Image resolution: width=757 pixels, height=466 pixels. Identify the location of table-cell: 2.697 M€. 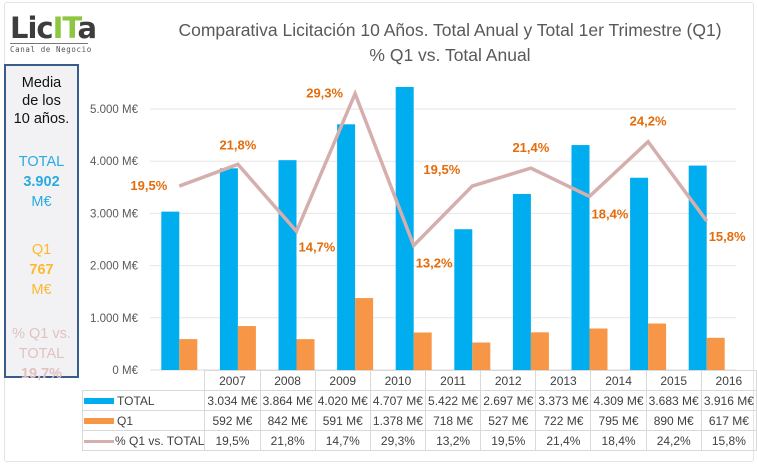
(508, 400).